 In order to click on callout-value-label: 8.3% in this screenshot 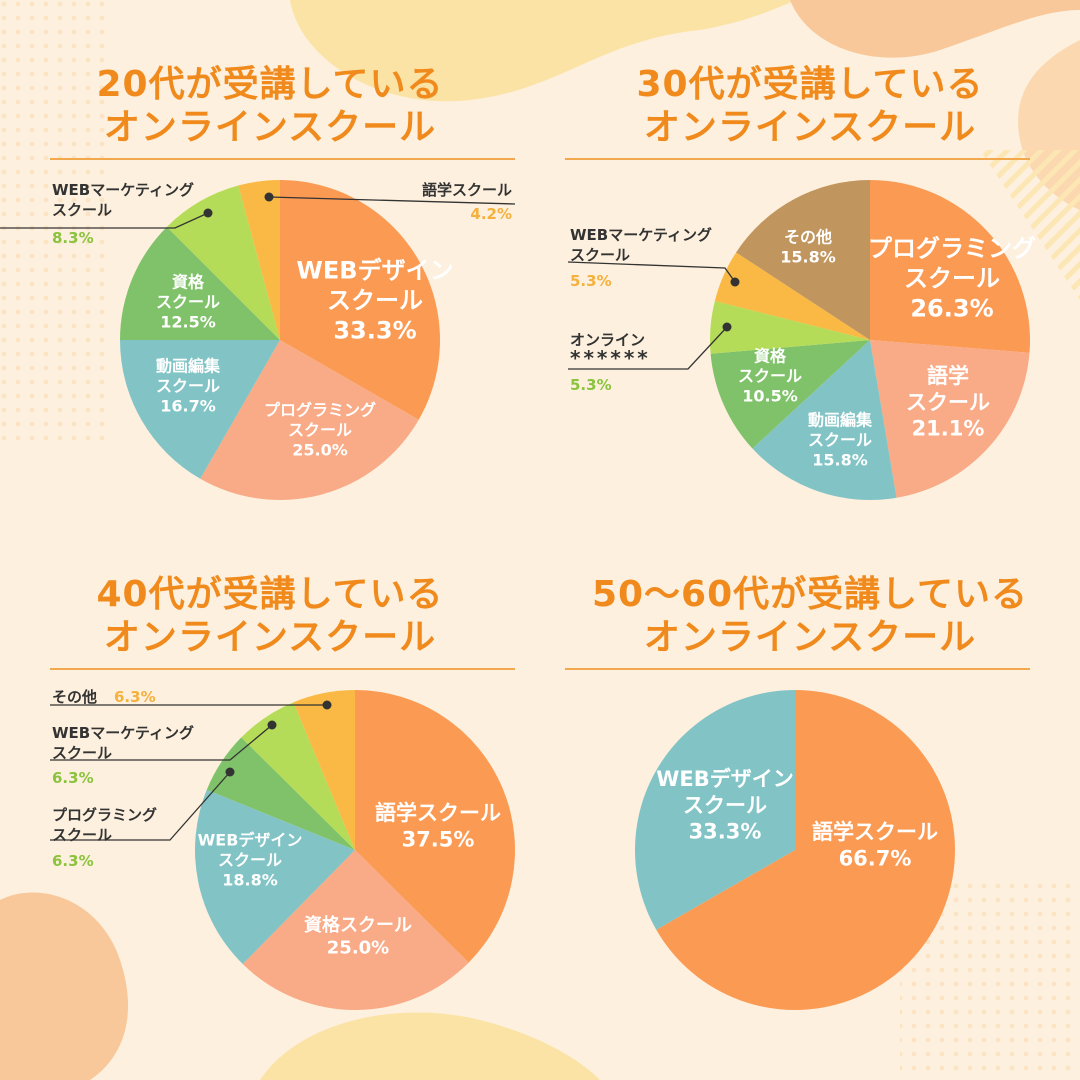, I will do `click(73, 238)`.